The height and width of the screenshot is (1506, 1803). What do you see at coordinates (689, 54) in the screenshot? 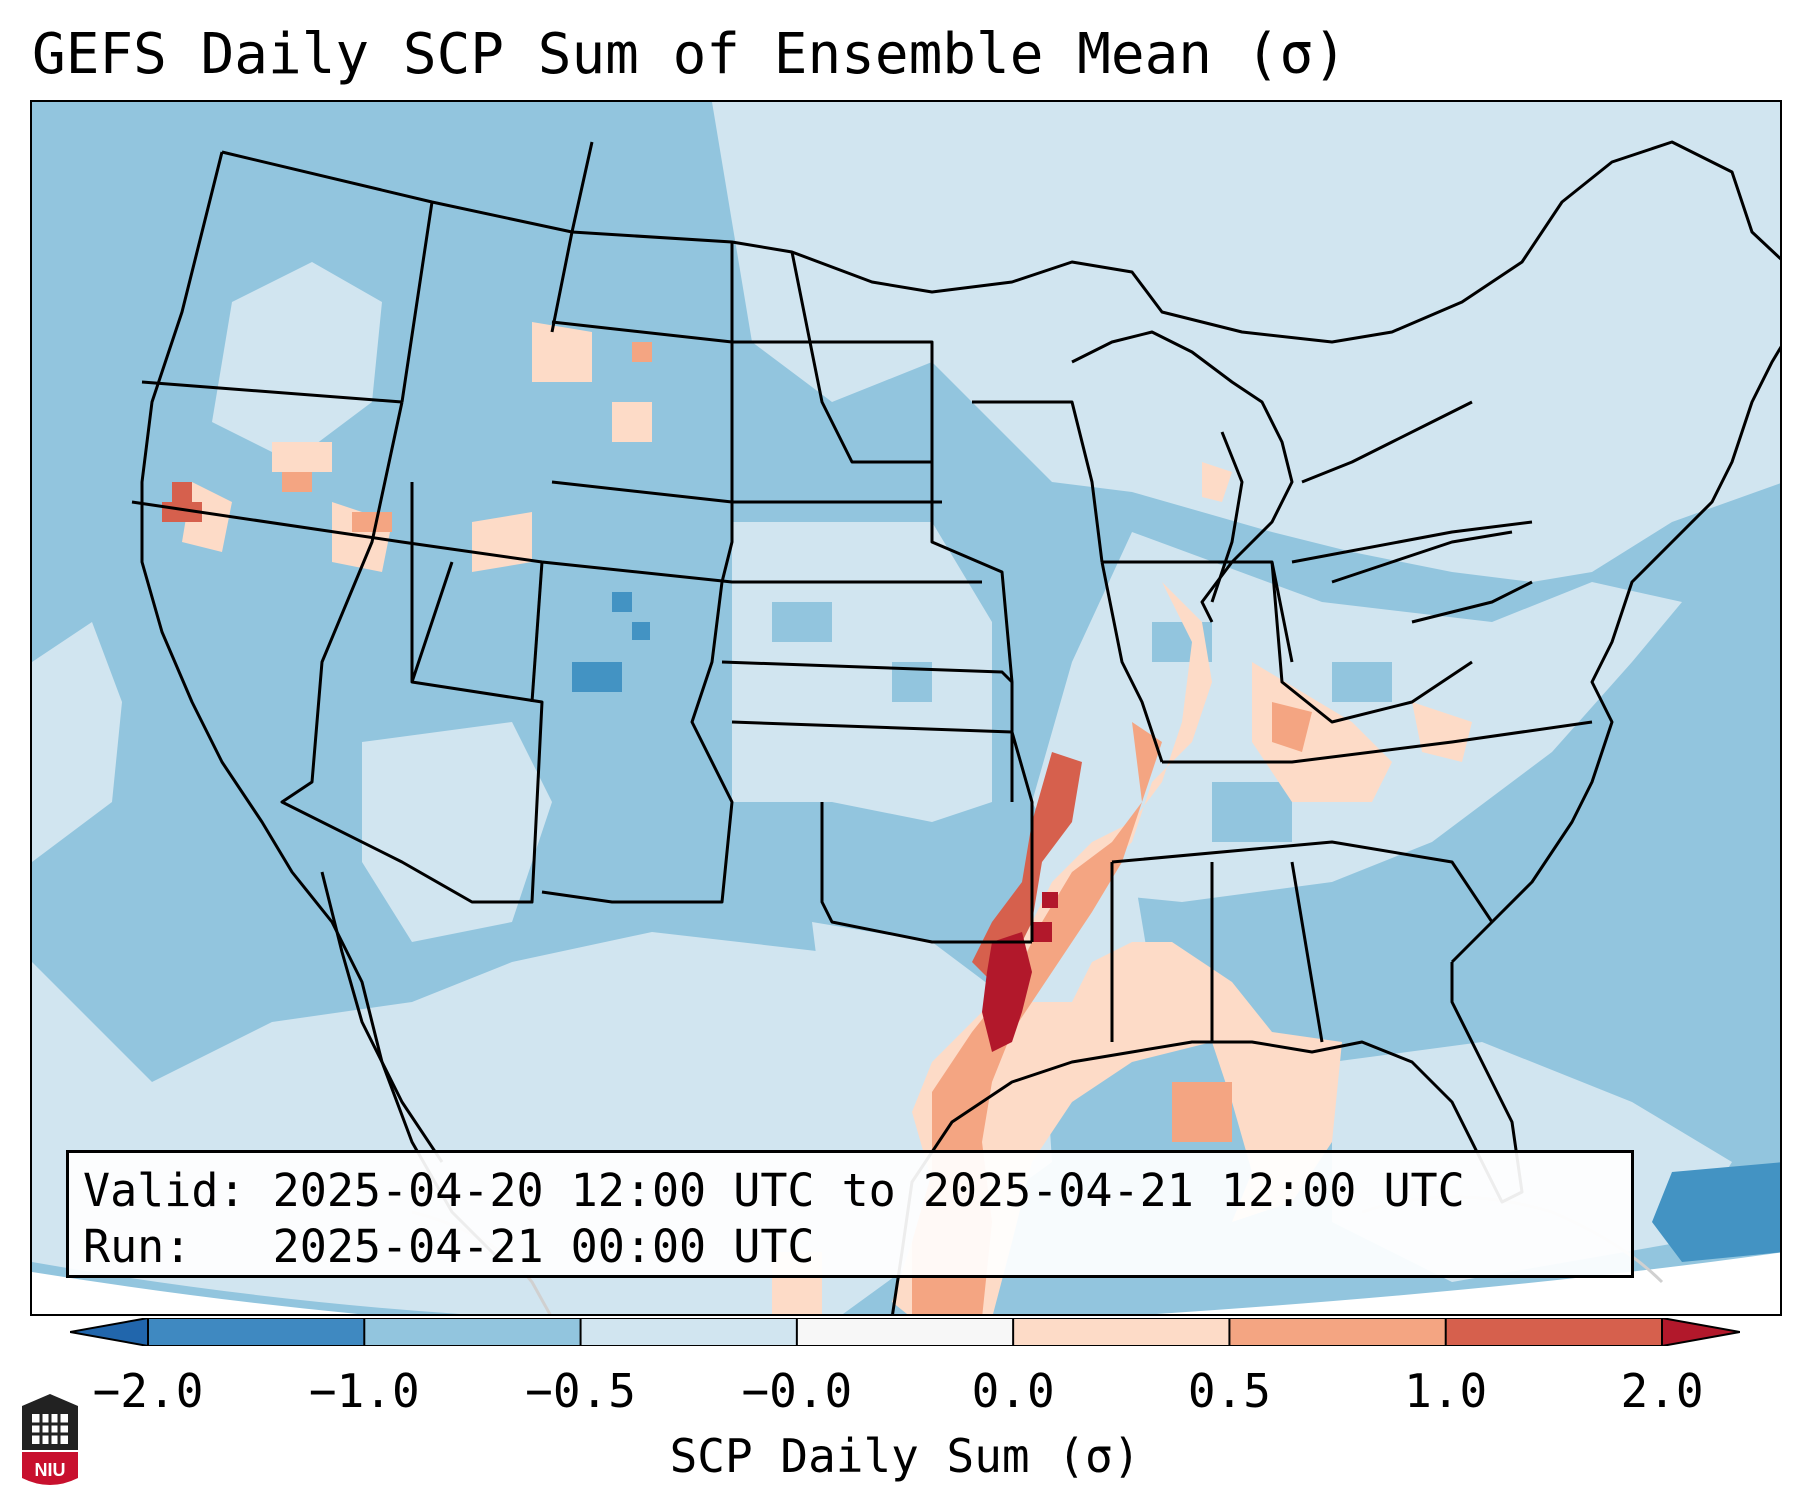
I see `map-title: GEFS Daily SCP Sum of Ensemble Mean (σ)` at bounding box center [689, 54].